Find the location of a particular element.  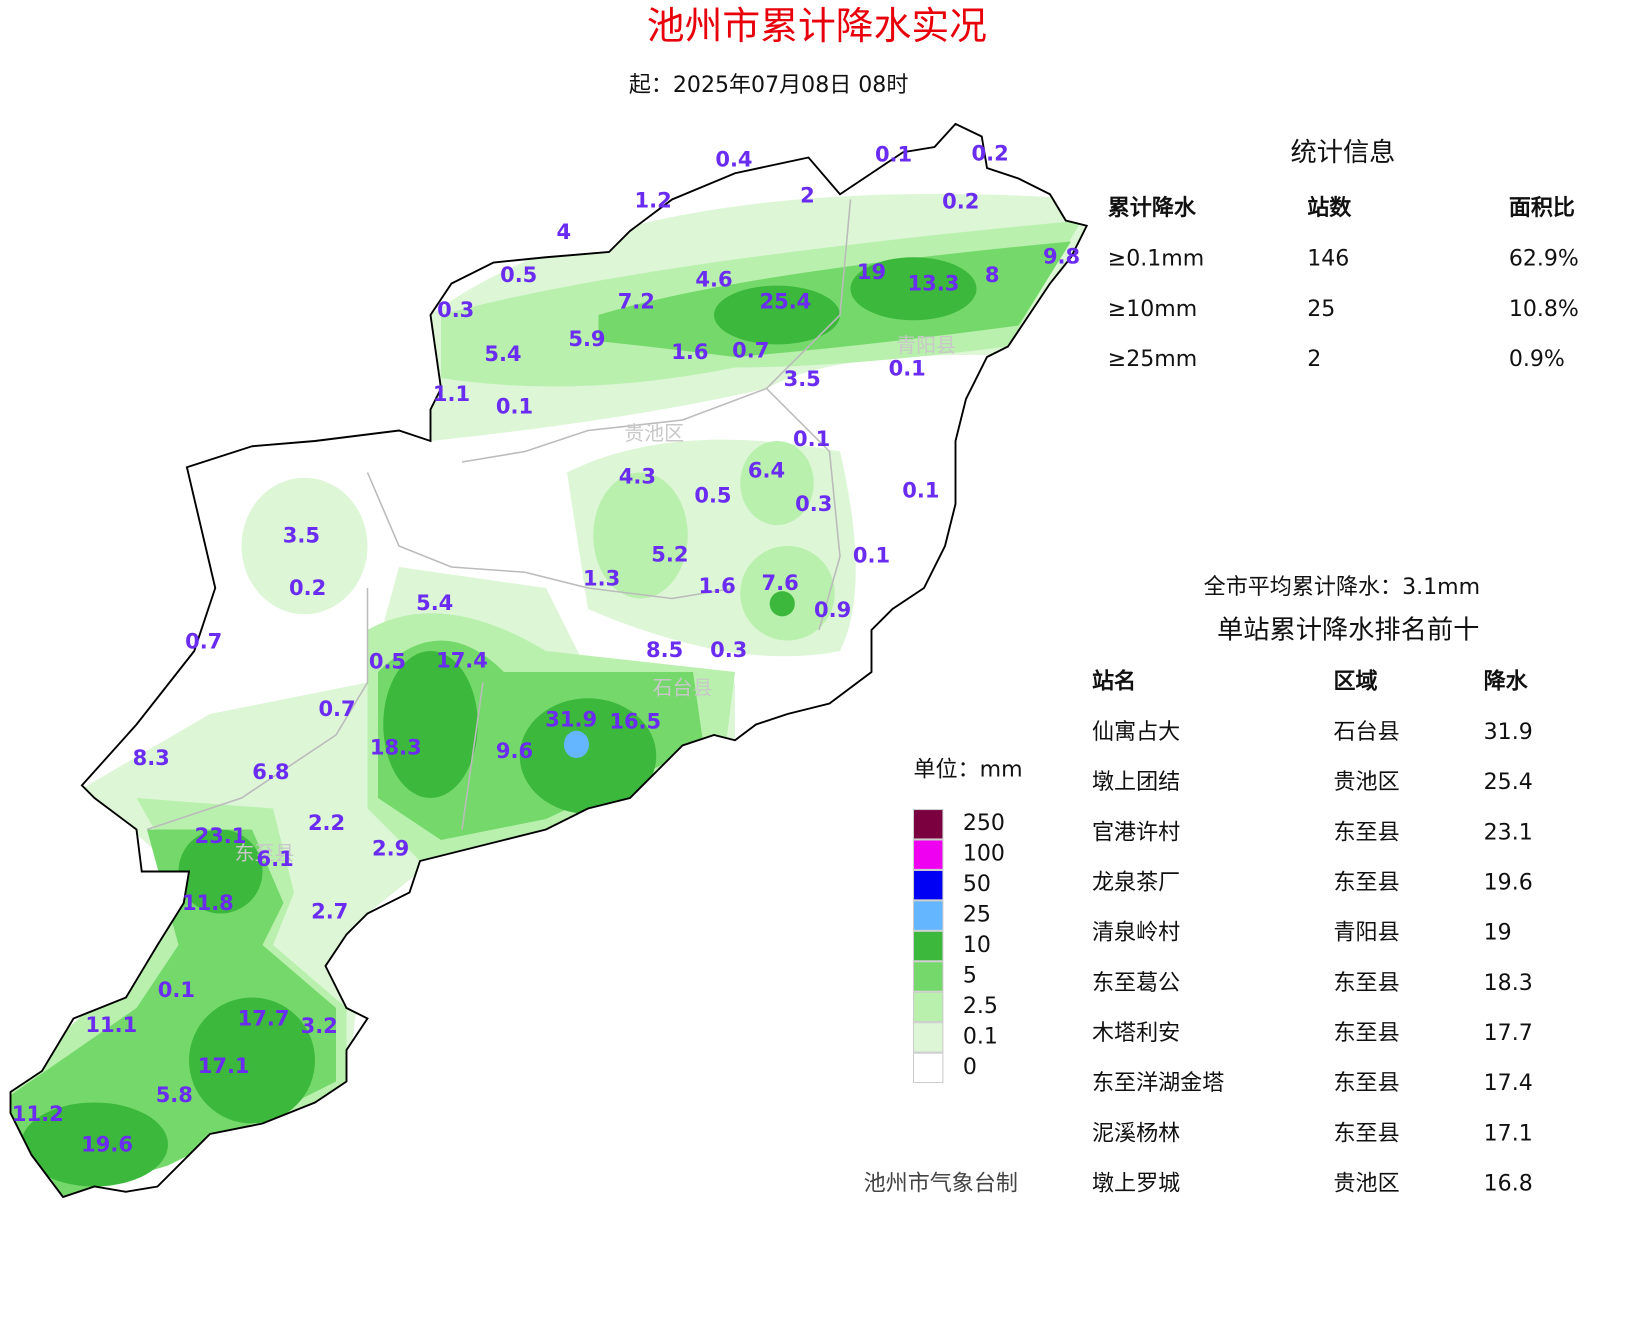

stats-cell: 0.9% is located at coordinates (1537, 359).